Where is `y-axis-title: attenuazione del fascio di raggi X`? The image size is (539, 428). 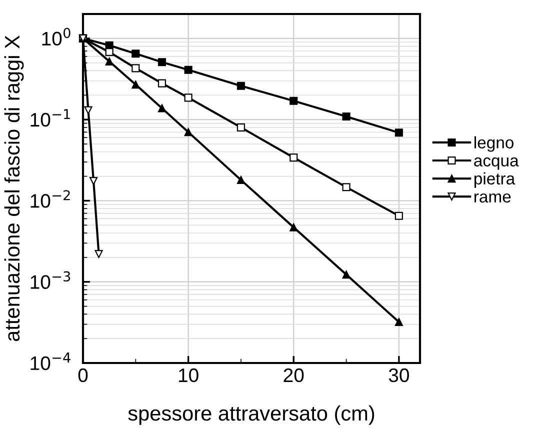 y-axis-title: attenuazione del fascio di raggi X is located at coordinates (14, 188).